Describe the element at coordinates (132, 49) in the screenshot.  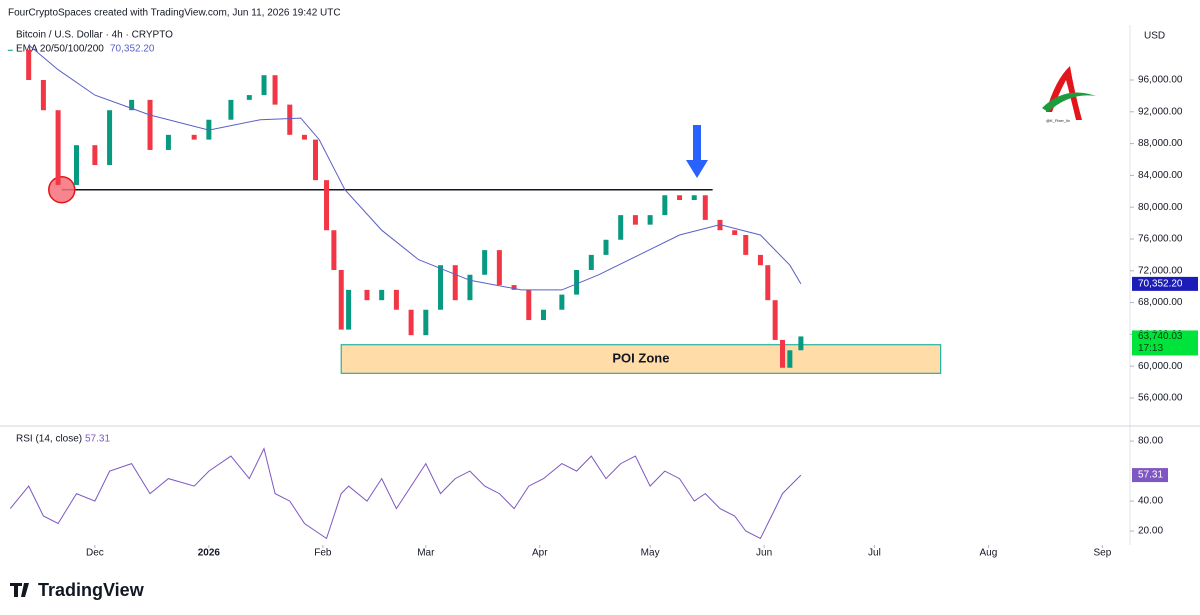
I see `ema-legend-value: 70,352.20` at that location.